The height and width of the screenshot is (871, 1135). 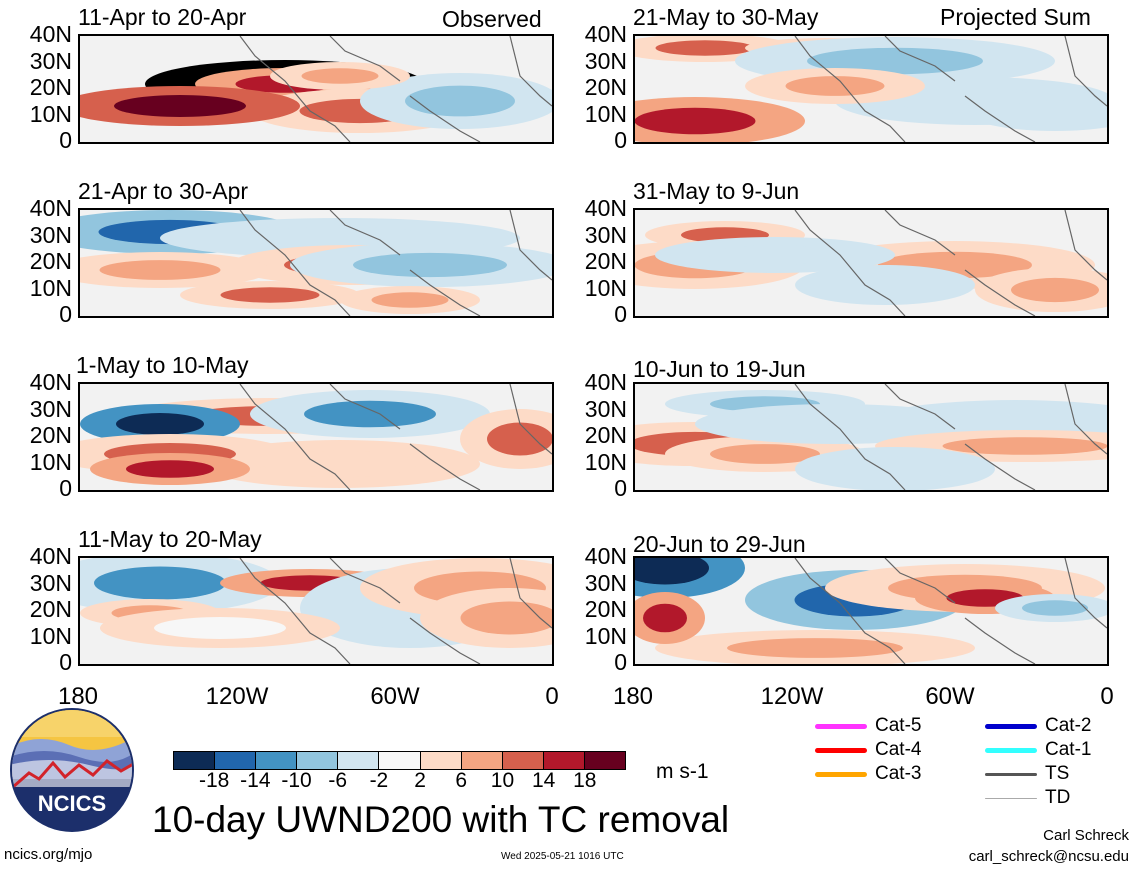 What do you see at coordinates (162, 365) in the screenshot?
I see `panel-title-left-3: 1-May to 10-May` at bounding box center [162, 365].